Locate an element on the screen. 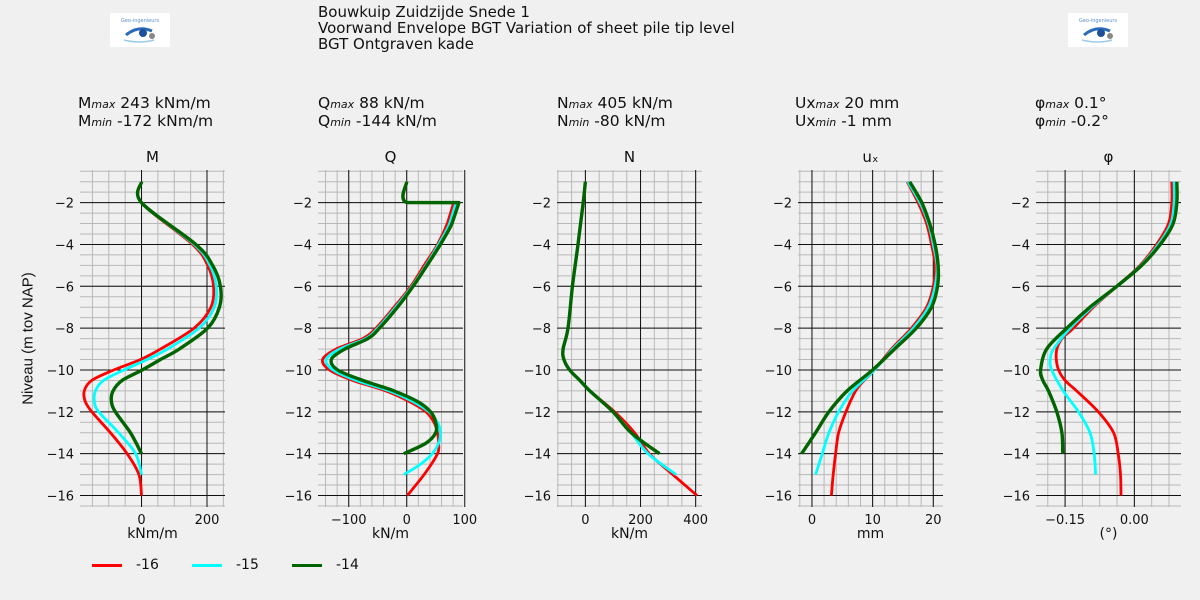  panel-4: −0.15 0.00 −2 −4 −6 −8 −10 −12 −14 −16 φ (°) is located at coordinates (1092, 345).